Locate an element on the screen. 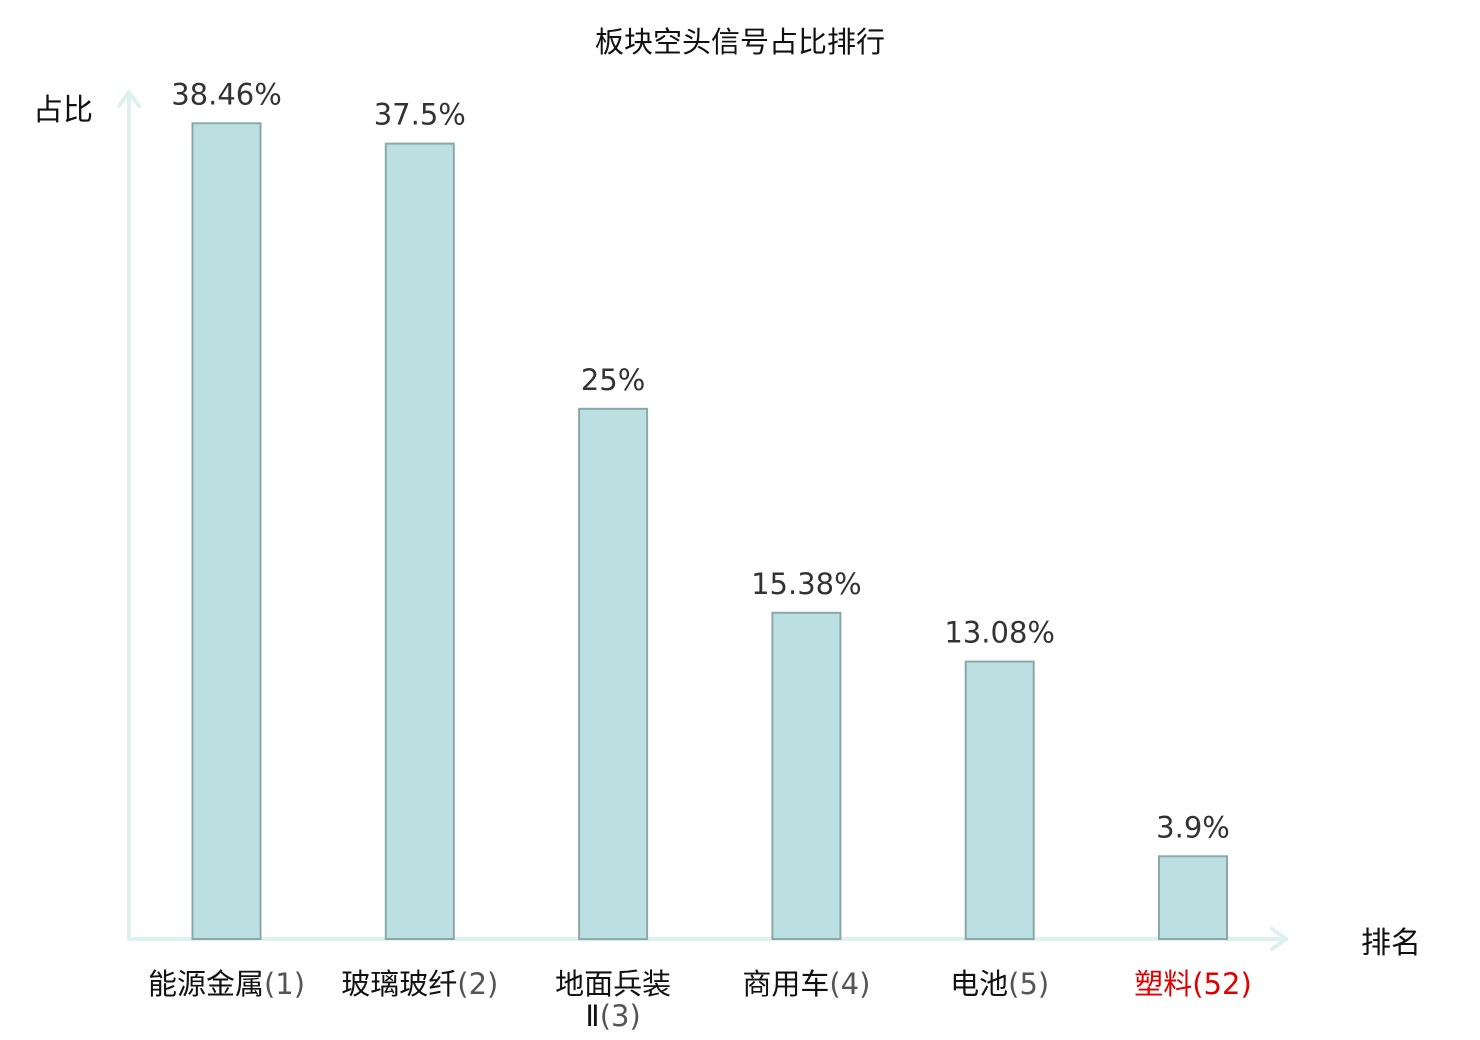 The height and width of the screenshot is (1040, 1480). category-rank: (2) is located at coordinates (477, 984).